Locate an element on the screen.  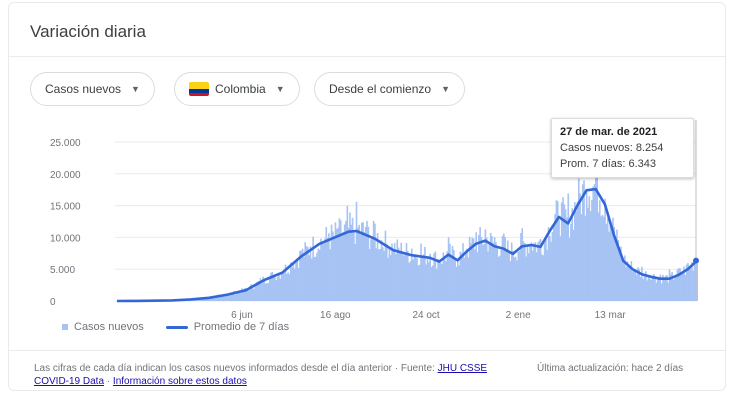
legend-average-label: Promedio de 7 días is located at coordinates (241, 327).